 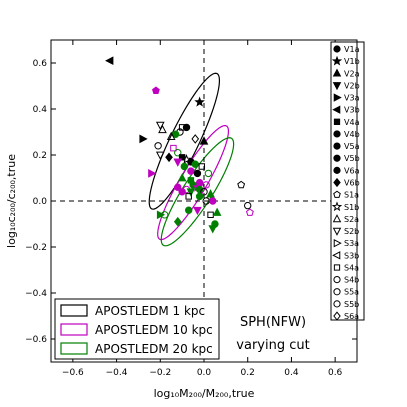 I want to click on legend-label-1kpc: APOSTLEDM 1 kpc, so click(x=150, y=311).